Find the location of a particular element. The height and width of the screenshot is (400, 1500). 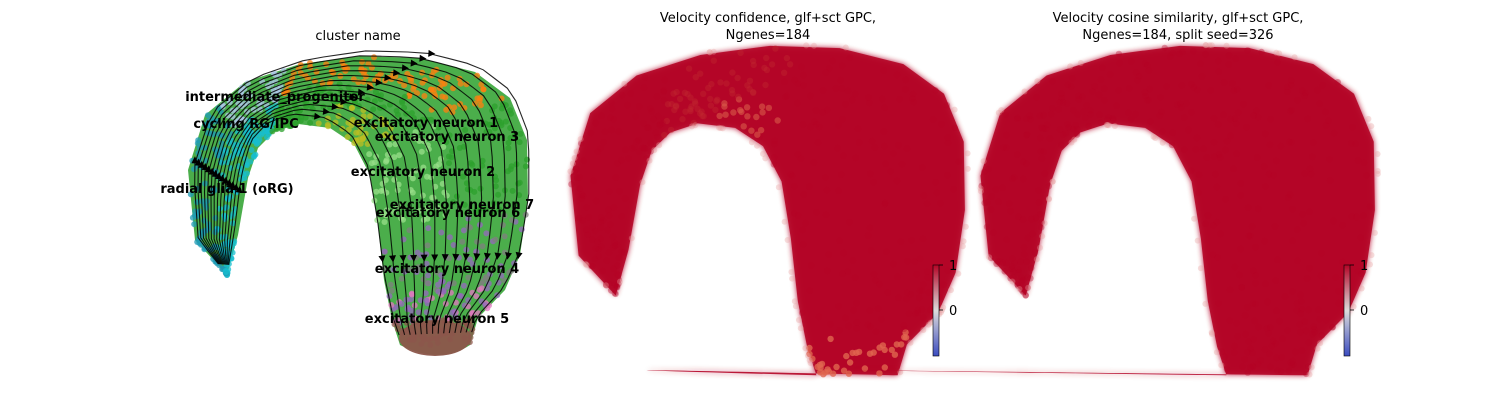

cluster-label: excitatory neuron 2 is located at coordinates (423, 172).